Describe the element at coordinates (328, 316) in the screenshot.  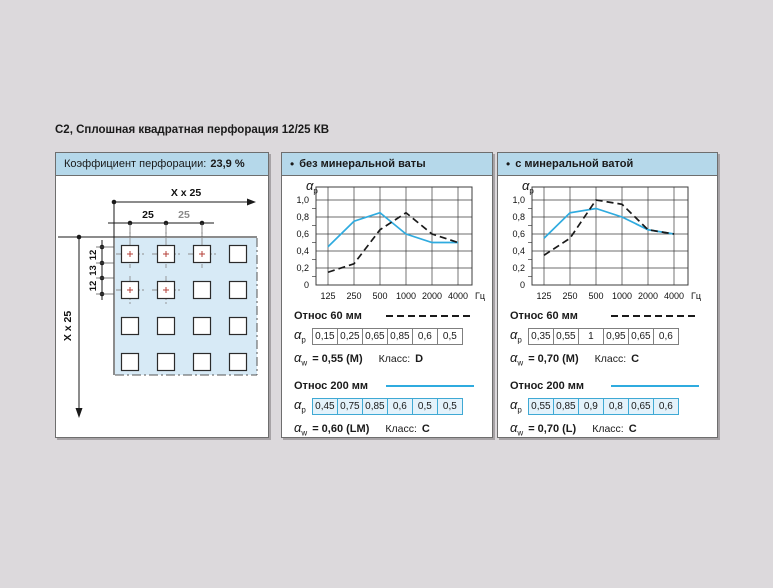
I see `series-name: Относ 60 мм` at that location.